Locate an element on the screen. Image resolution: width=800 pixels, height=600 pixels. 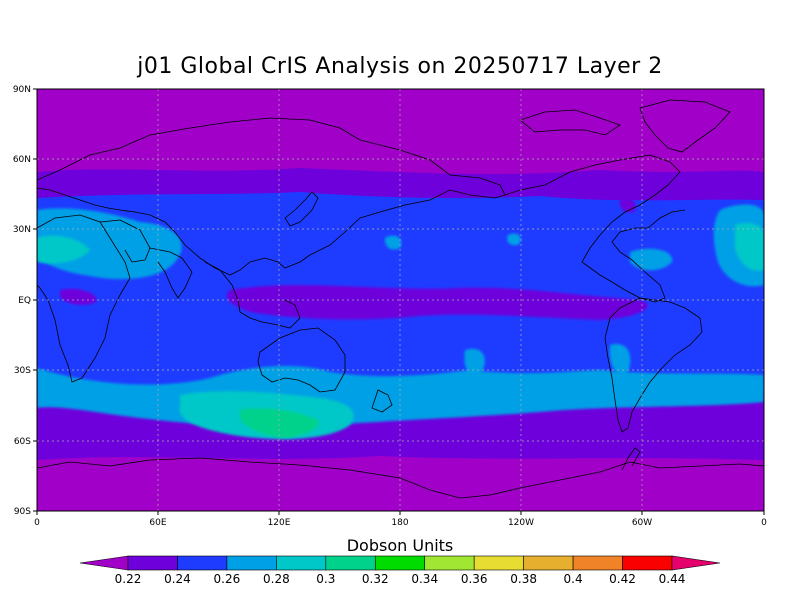
lon-label-0-end: 0 is located at coordinates (764, 523).